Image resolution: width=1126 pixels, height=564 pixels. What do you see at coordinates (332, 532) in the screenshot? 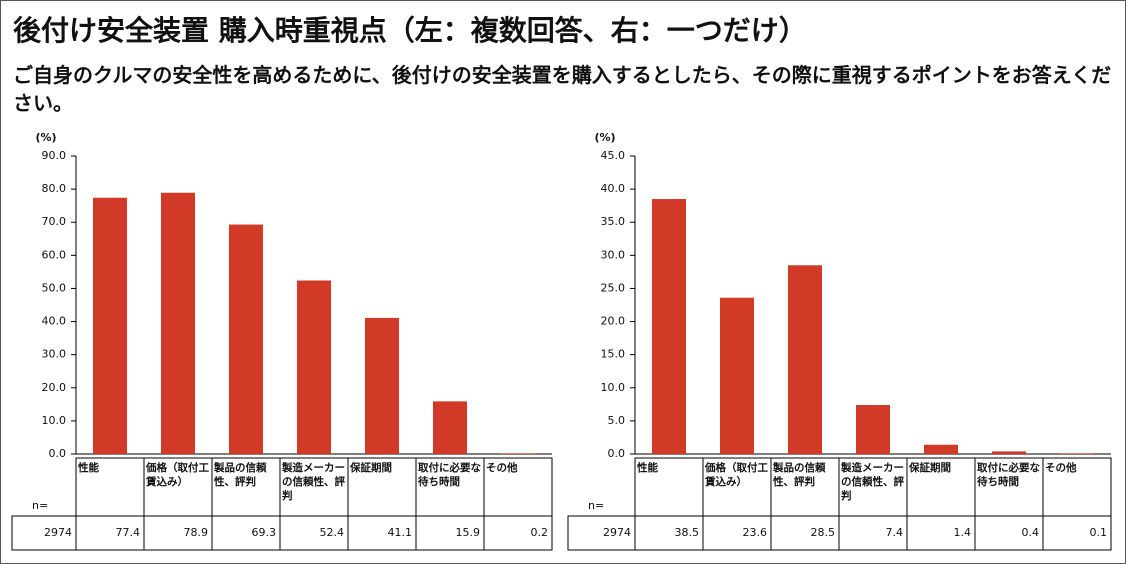
I see `value-cell: 52.4` at bounding box center [332, 532].